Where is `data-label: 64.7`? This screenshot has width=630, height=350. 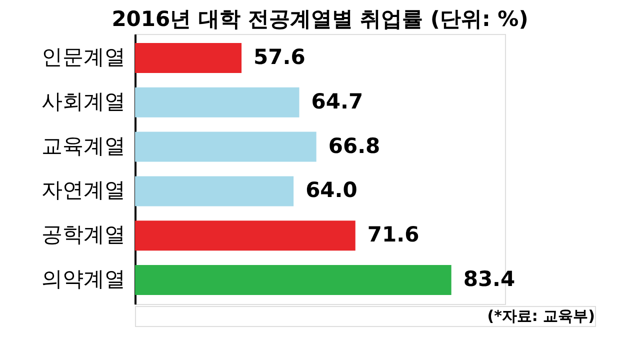 data-label: 64.7 is located at coordinates (337, 101).